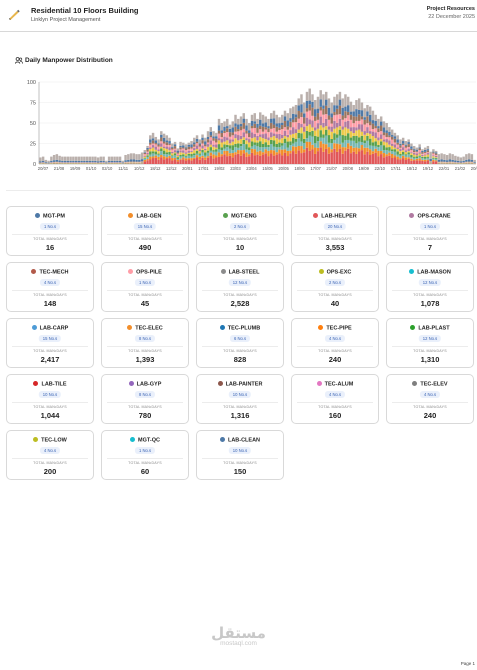 The image size is (477, 670). I want to click on page-number: Page 1, so click(467, 663).